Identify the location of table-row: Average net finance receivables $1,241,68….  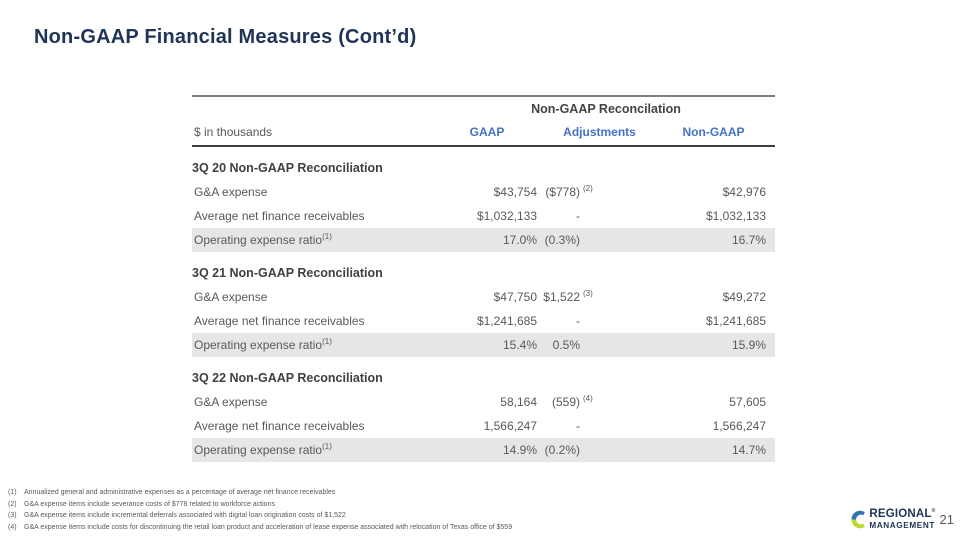
(483, 321).